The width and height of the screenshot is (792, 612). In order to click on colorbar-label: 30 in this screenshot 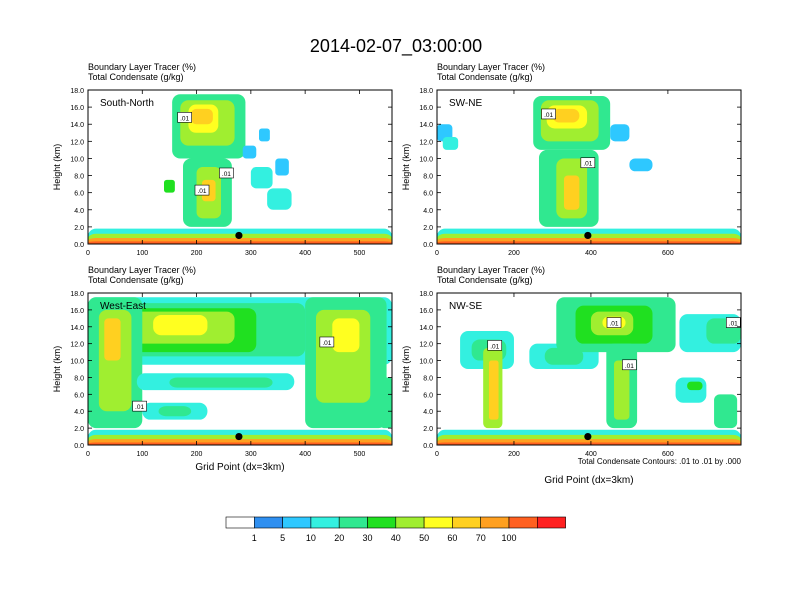, I will do `click(367, 538)`.